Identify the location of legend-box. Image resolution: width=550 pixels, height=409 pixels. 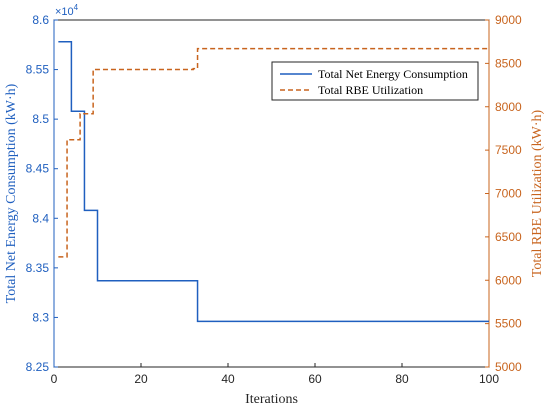
(375, 81).